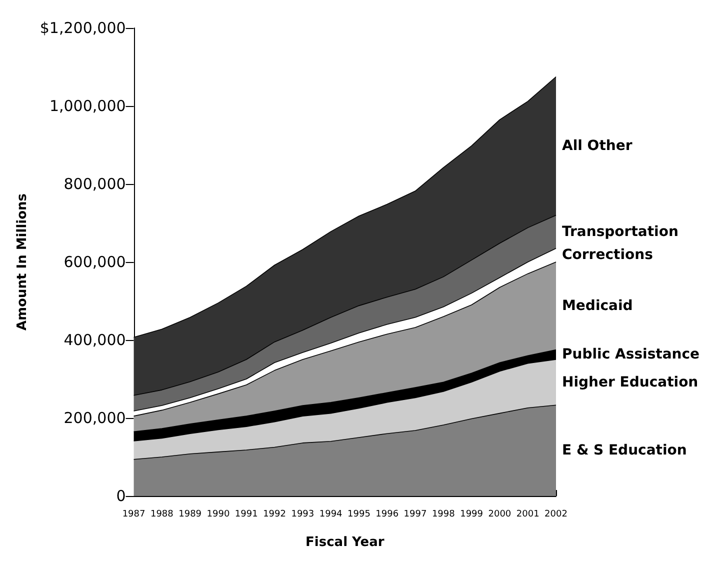 Image resolution: width=709 pixels, height=564 pixels. What do you see at coordinates (246, 515) in the screenshot?
I see `x-tick-label: 1991` at bounding box center [246, 515].